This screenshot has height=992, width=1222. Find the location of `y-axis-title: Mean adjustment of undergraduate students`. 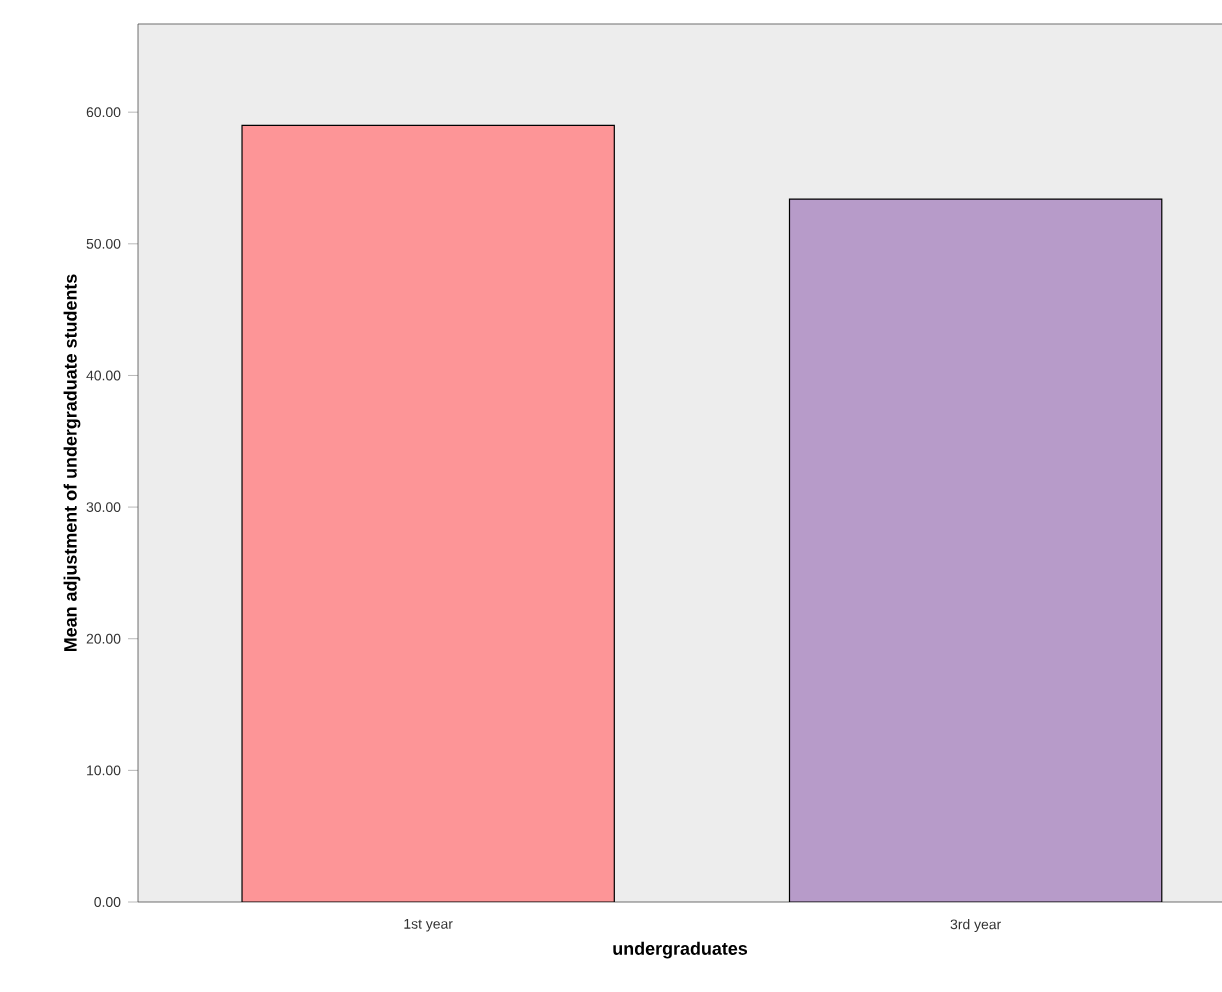

y-axis-title: Mean adjustment of undergraduate students is located at coordinates (72, 463).